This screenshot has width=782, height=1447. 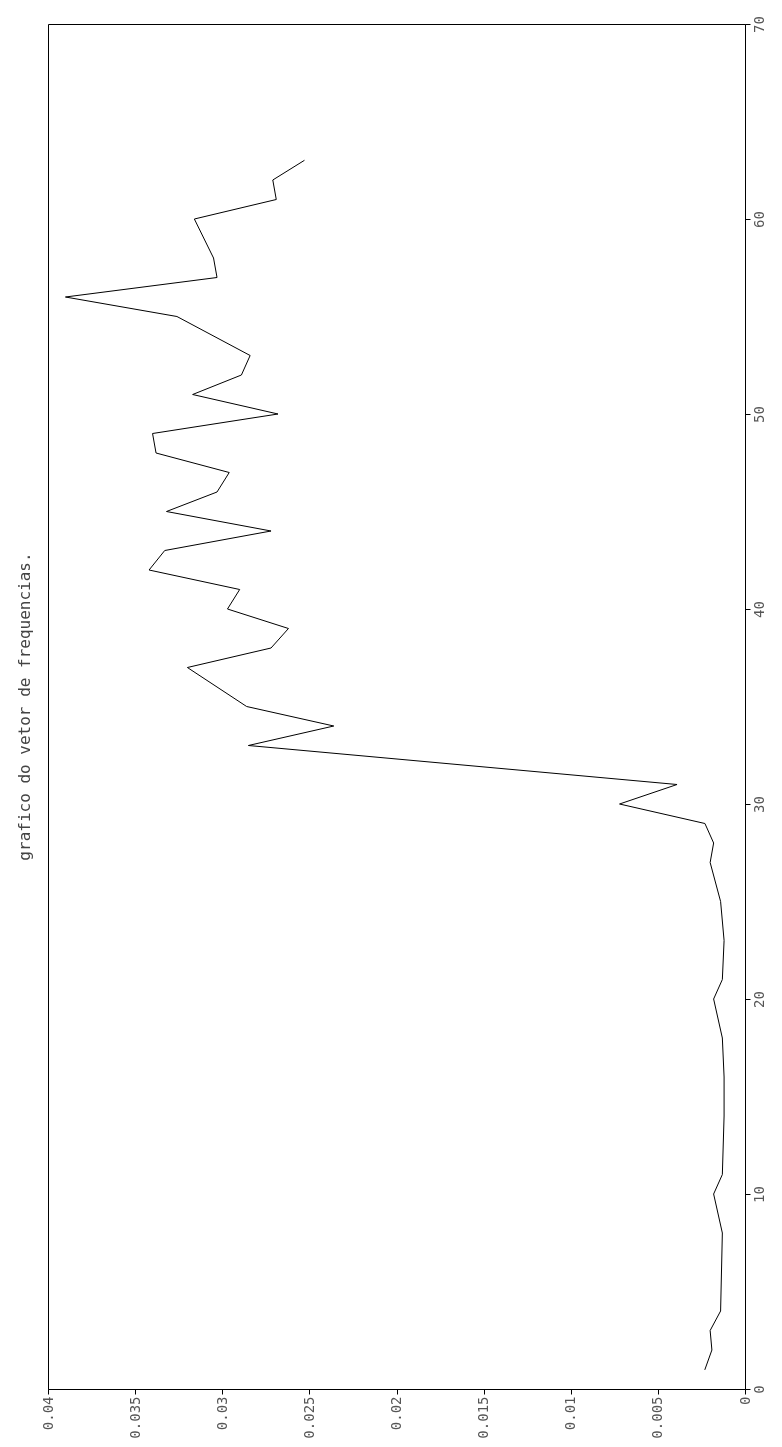 What do you see at coordinates (570, 1413) in the screenshot?
I see `x-tick-label: 0.01` at bounding box center [570, 1413].